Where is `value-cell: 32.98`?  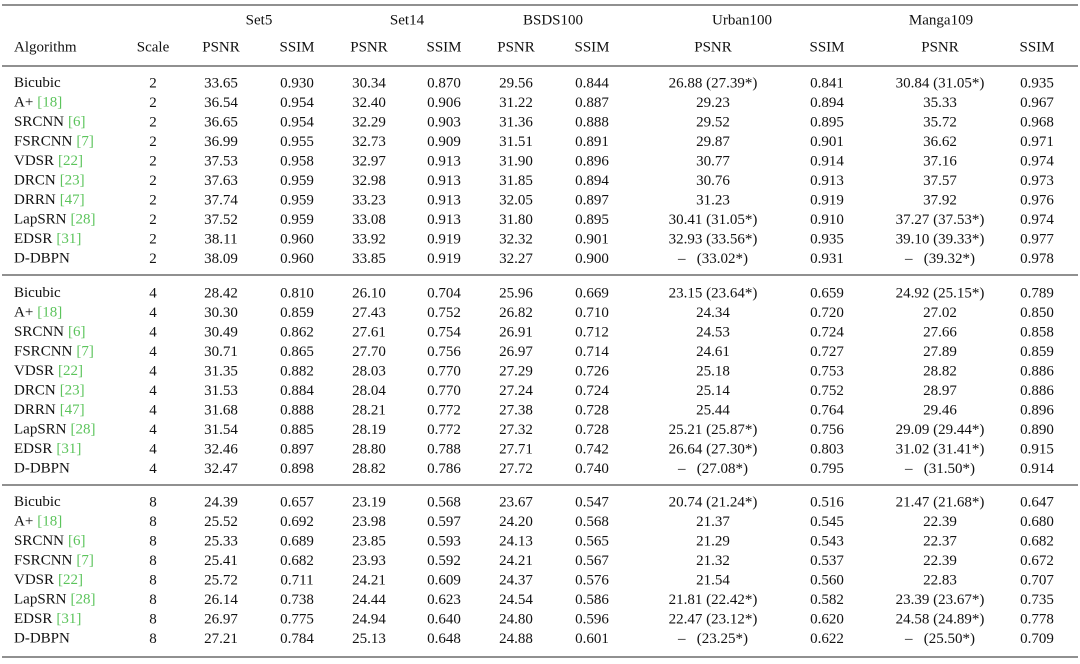 value-cell: 32.98 is located at coordinates (369, 181).